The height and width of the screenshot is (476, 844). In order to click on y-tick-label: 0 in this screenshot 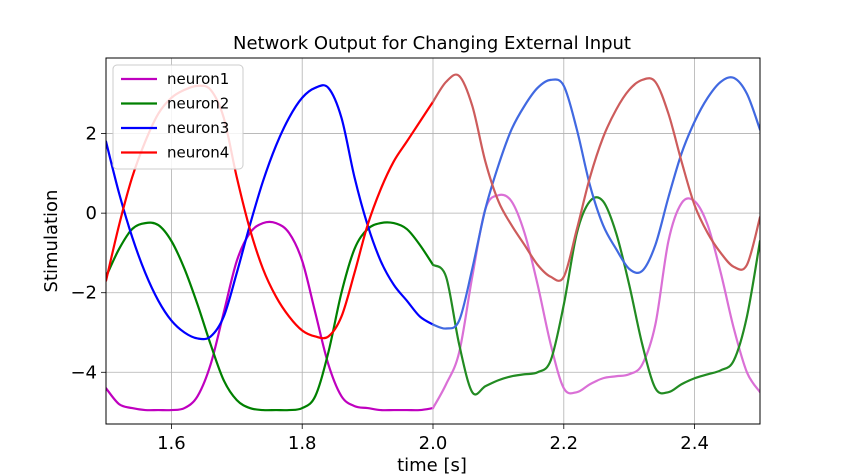, I will do `click(91, 213)`.